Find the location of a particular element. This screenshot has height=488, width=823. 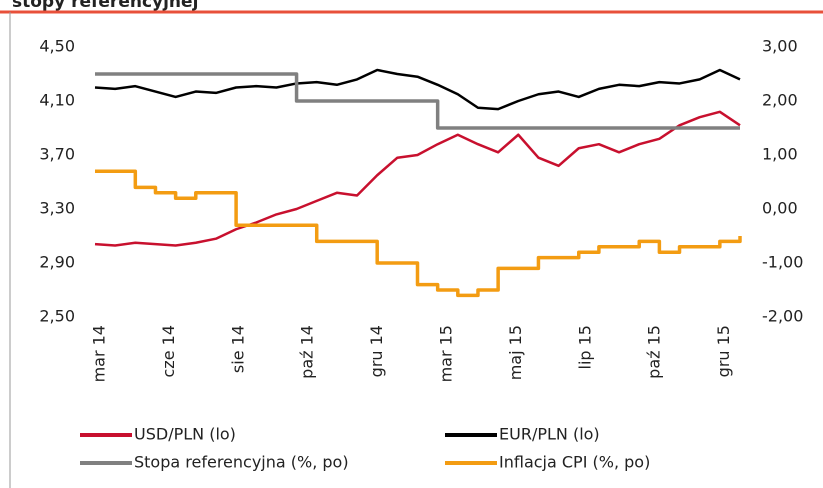

chart-title: stopy referencyjnej is located at coordinates (105, 6).